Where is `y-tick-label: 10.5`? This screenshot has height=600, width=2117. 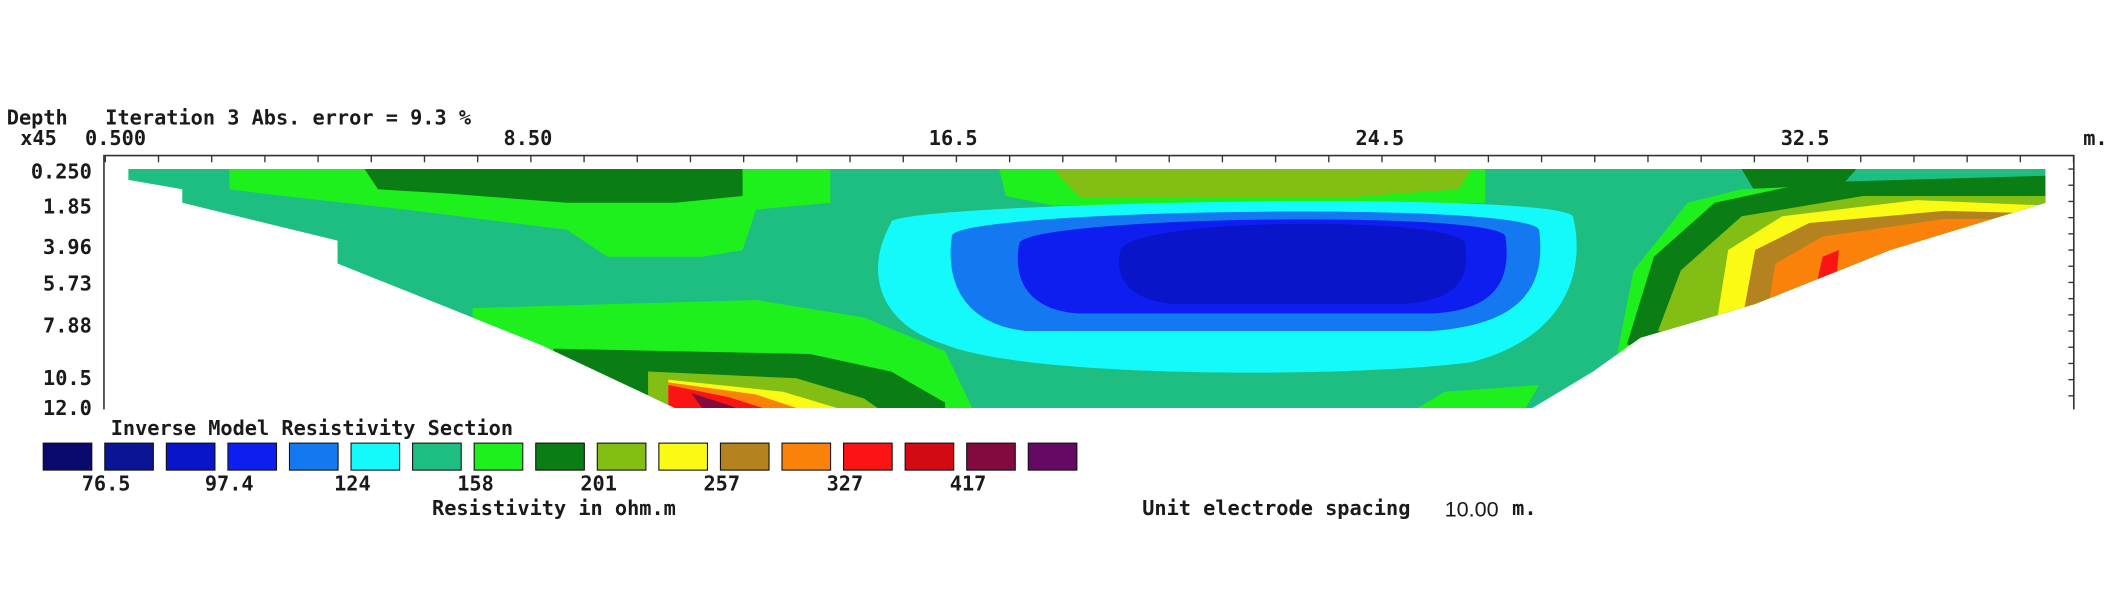
y-tick-label: 10.5 is located at coordinates (67, 378).